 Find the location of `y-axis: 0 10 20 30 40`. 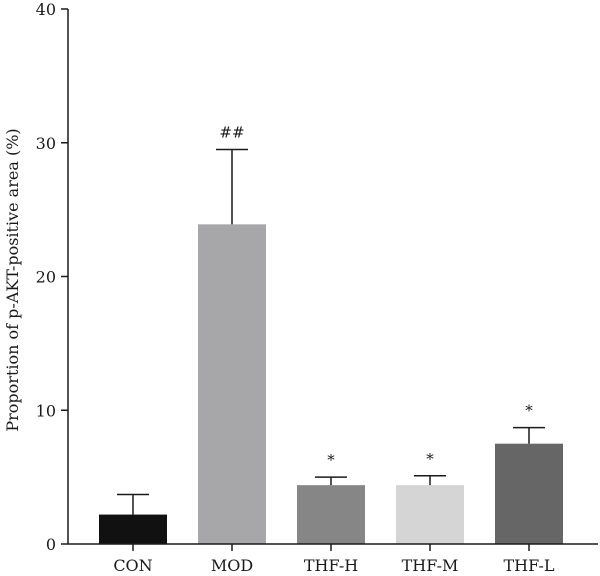

y-axis: 0 10 20 30 40 is located at coordinates (52, 277).